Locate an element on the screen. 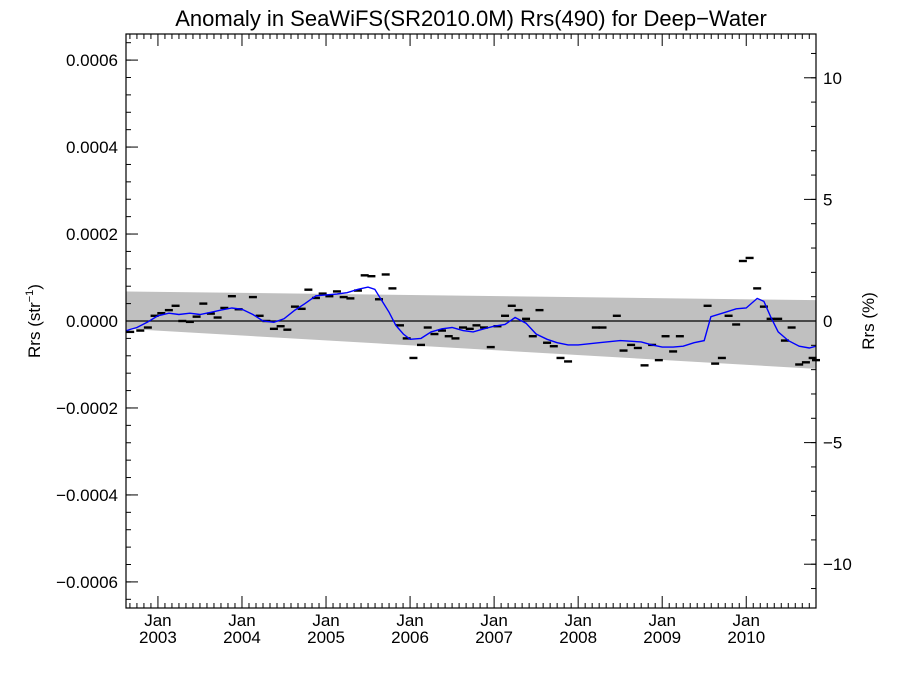 This screenshot has height=675, width=900. y-left-tick-label: 0.0002 is located at coordinates (92, 234).